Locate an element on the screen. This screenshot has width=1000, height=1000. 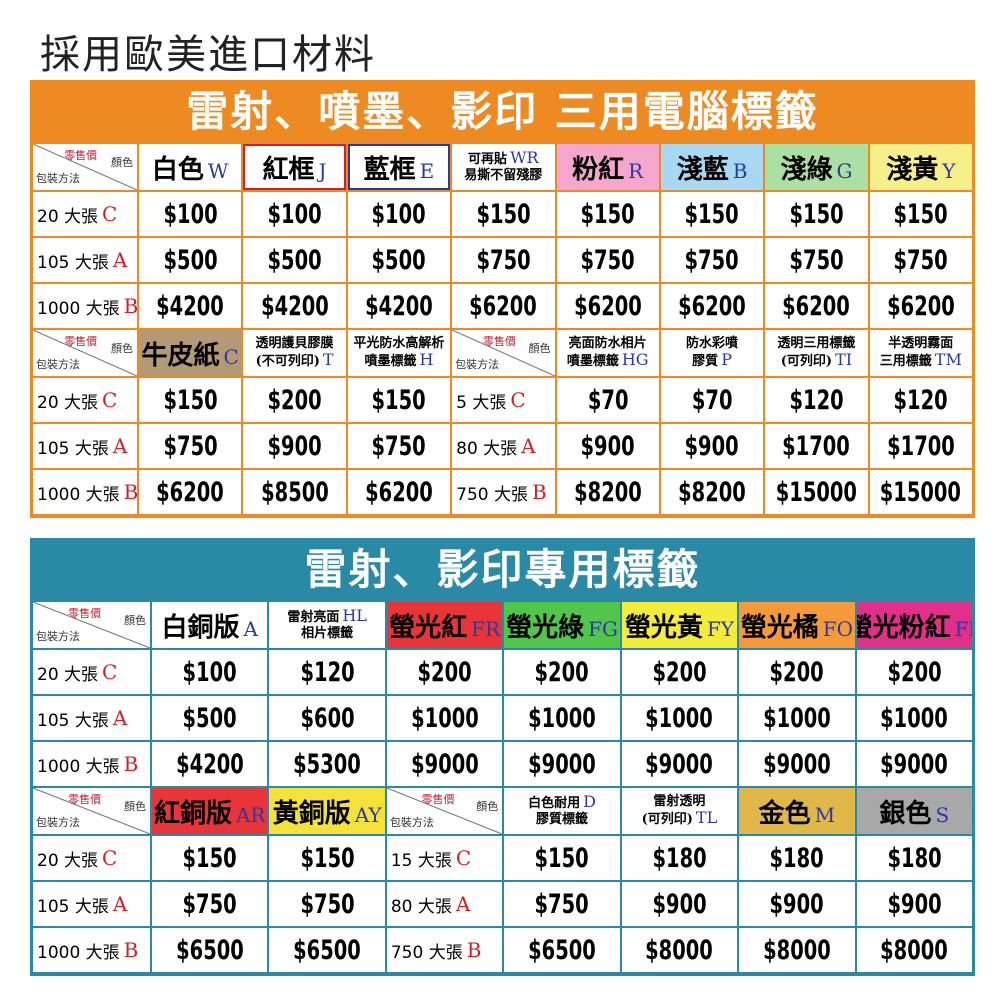
price-cell: $8000 is located at coordinates (797, 950).